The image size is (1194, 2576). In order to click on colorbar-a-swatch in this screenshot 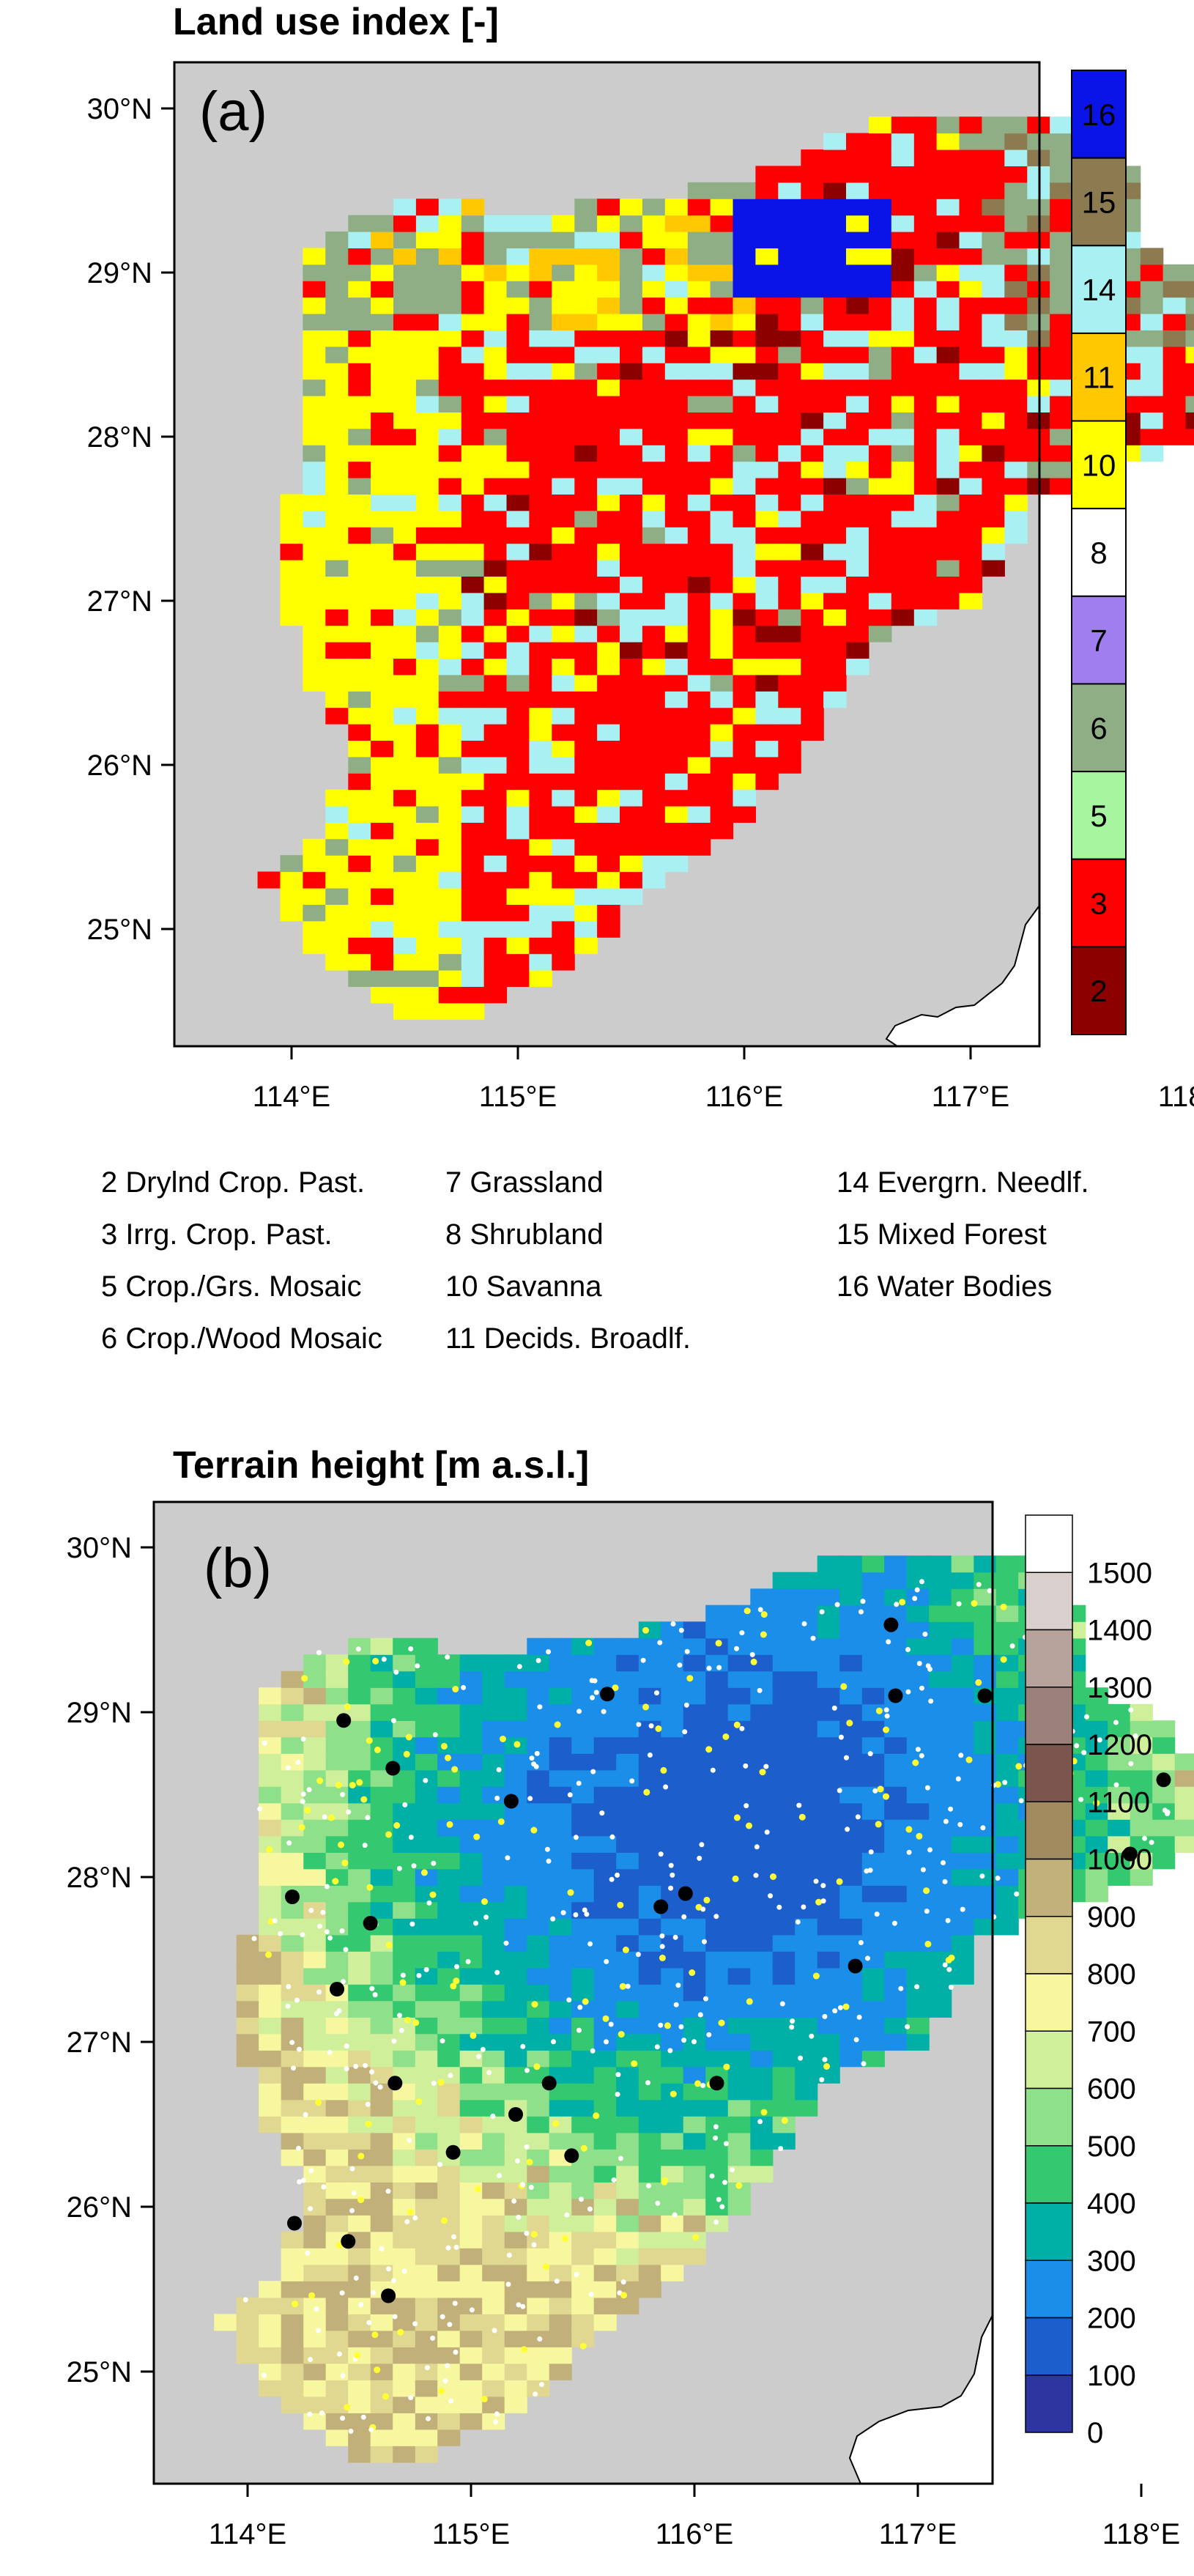, I will do `click(1099, 552)`.